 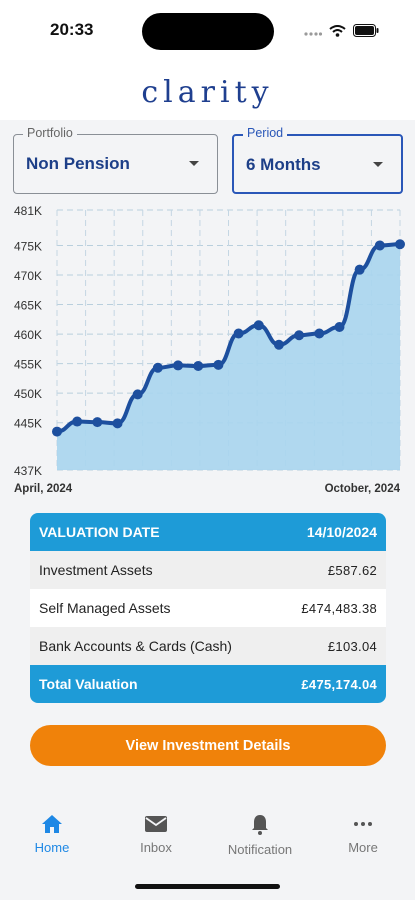 I want to click on row-label: Investment Assets, so click(x=96, y=570).